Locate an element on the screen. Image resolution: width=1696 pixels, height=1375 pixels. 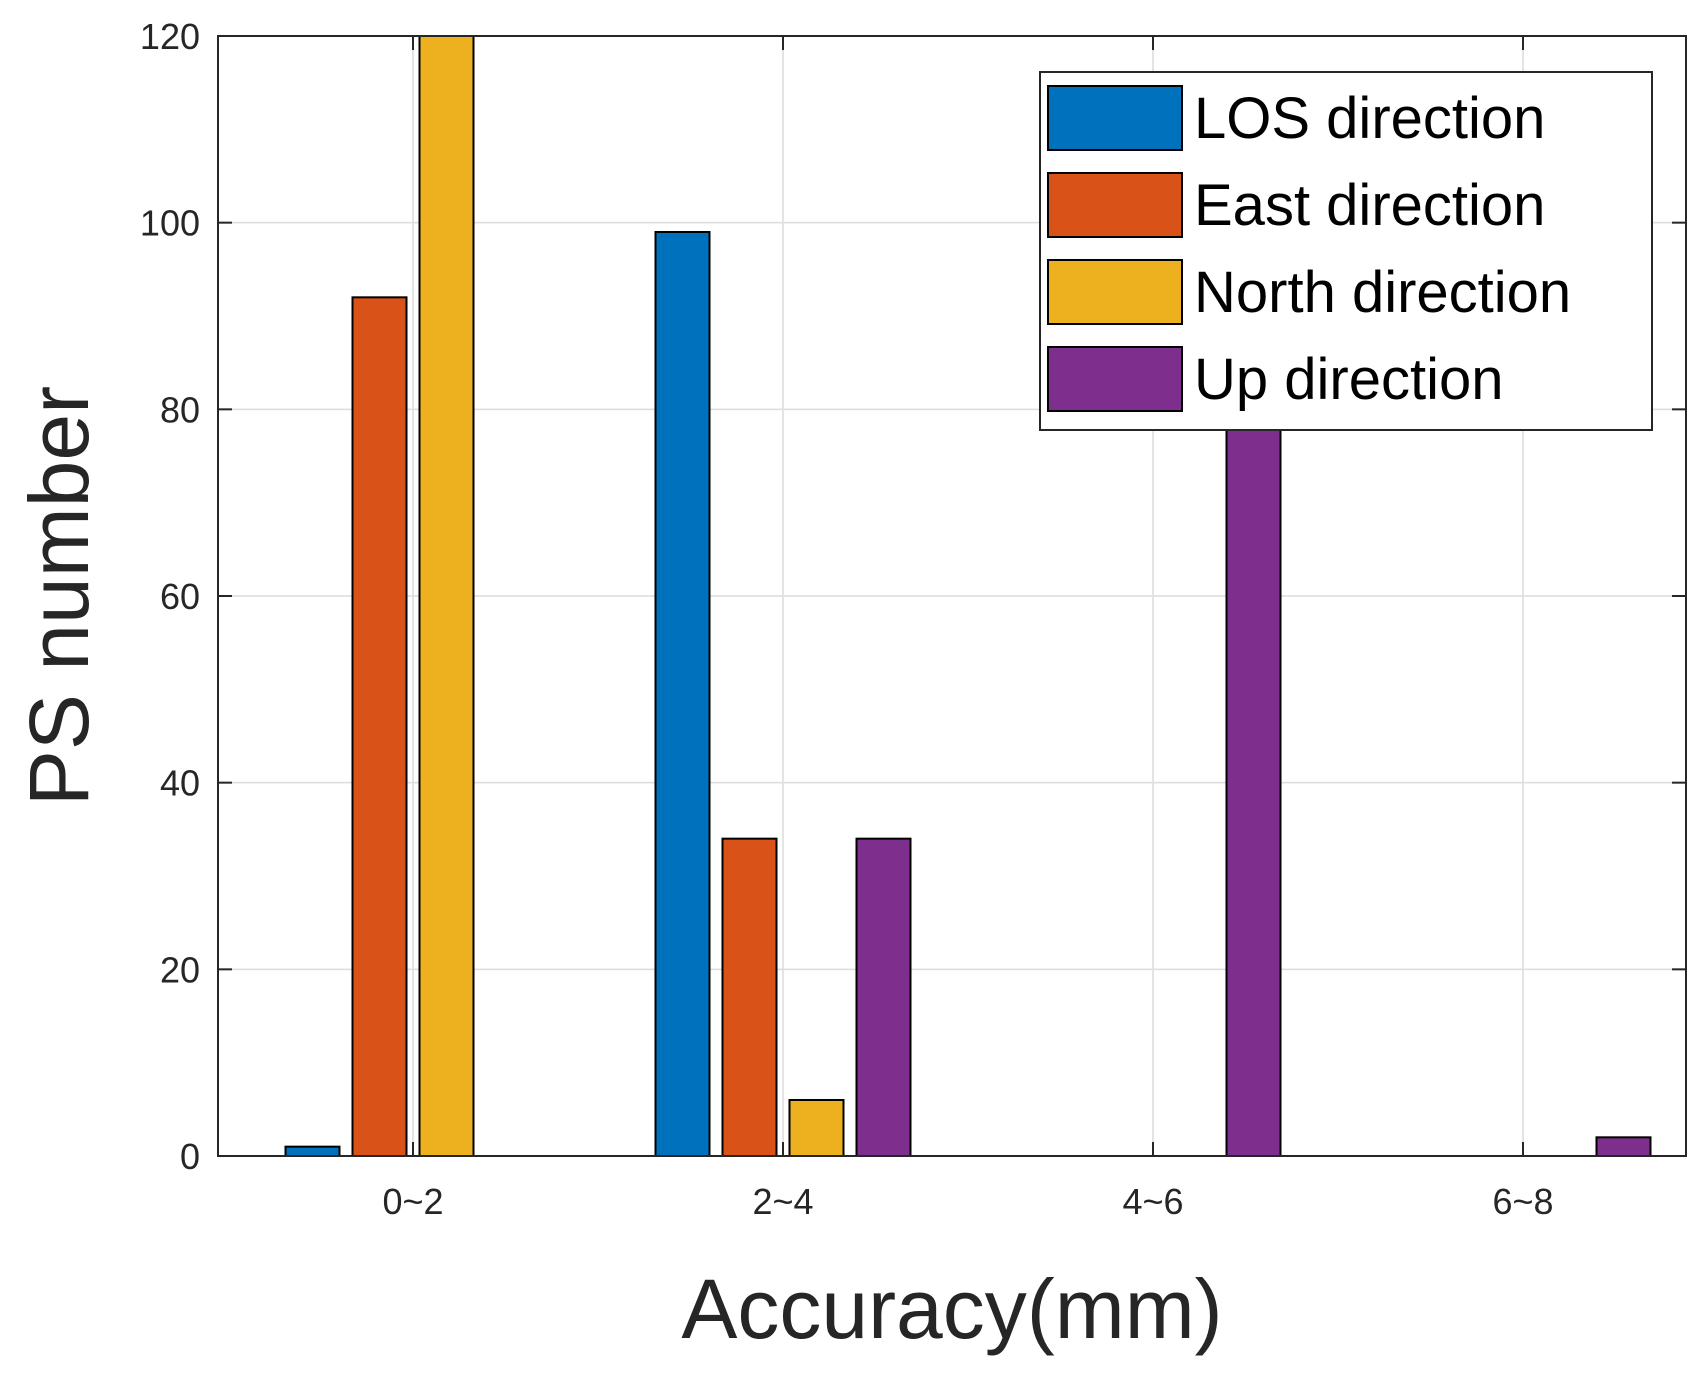
legend-label: Up direction is located at coordinates (1348, 379).